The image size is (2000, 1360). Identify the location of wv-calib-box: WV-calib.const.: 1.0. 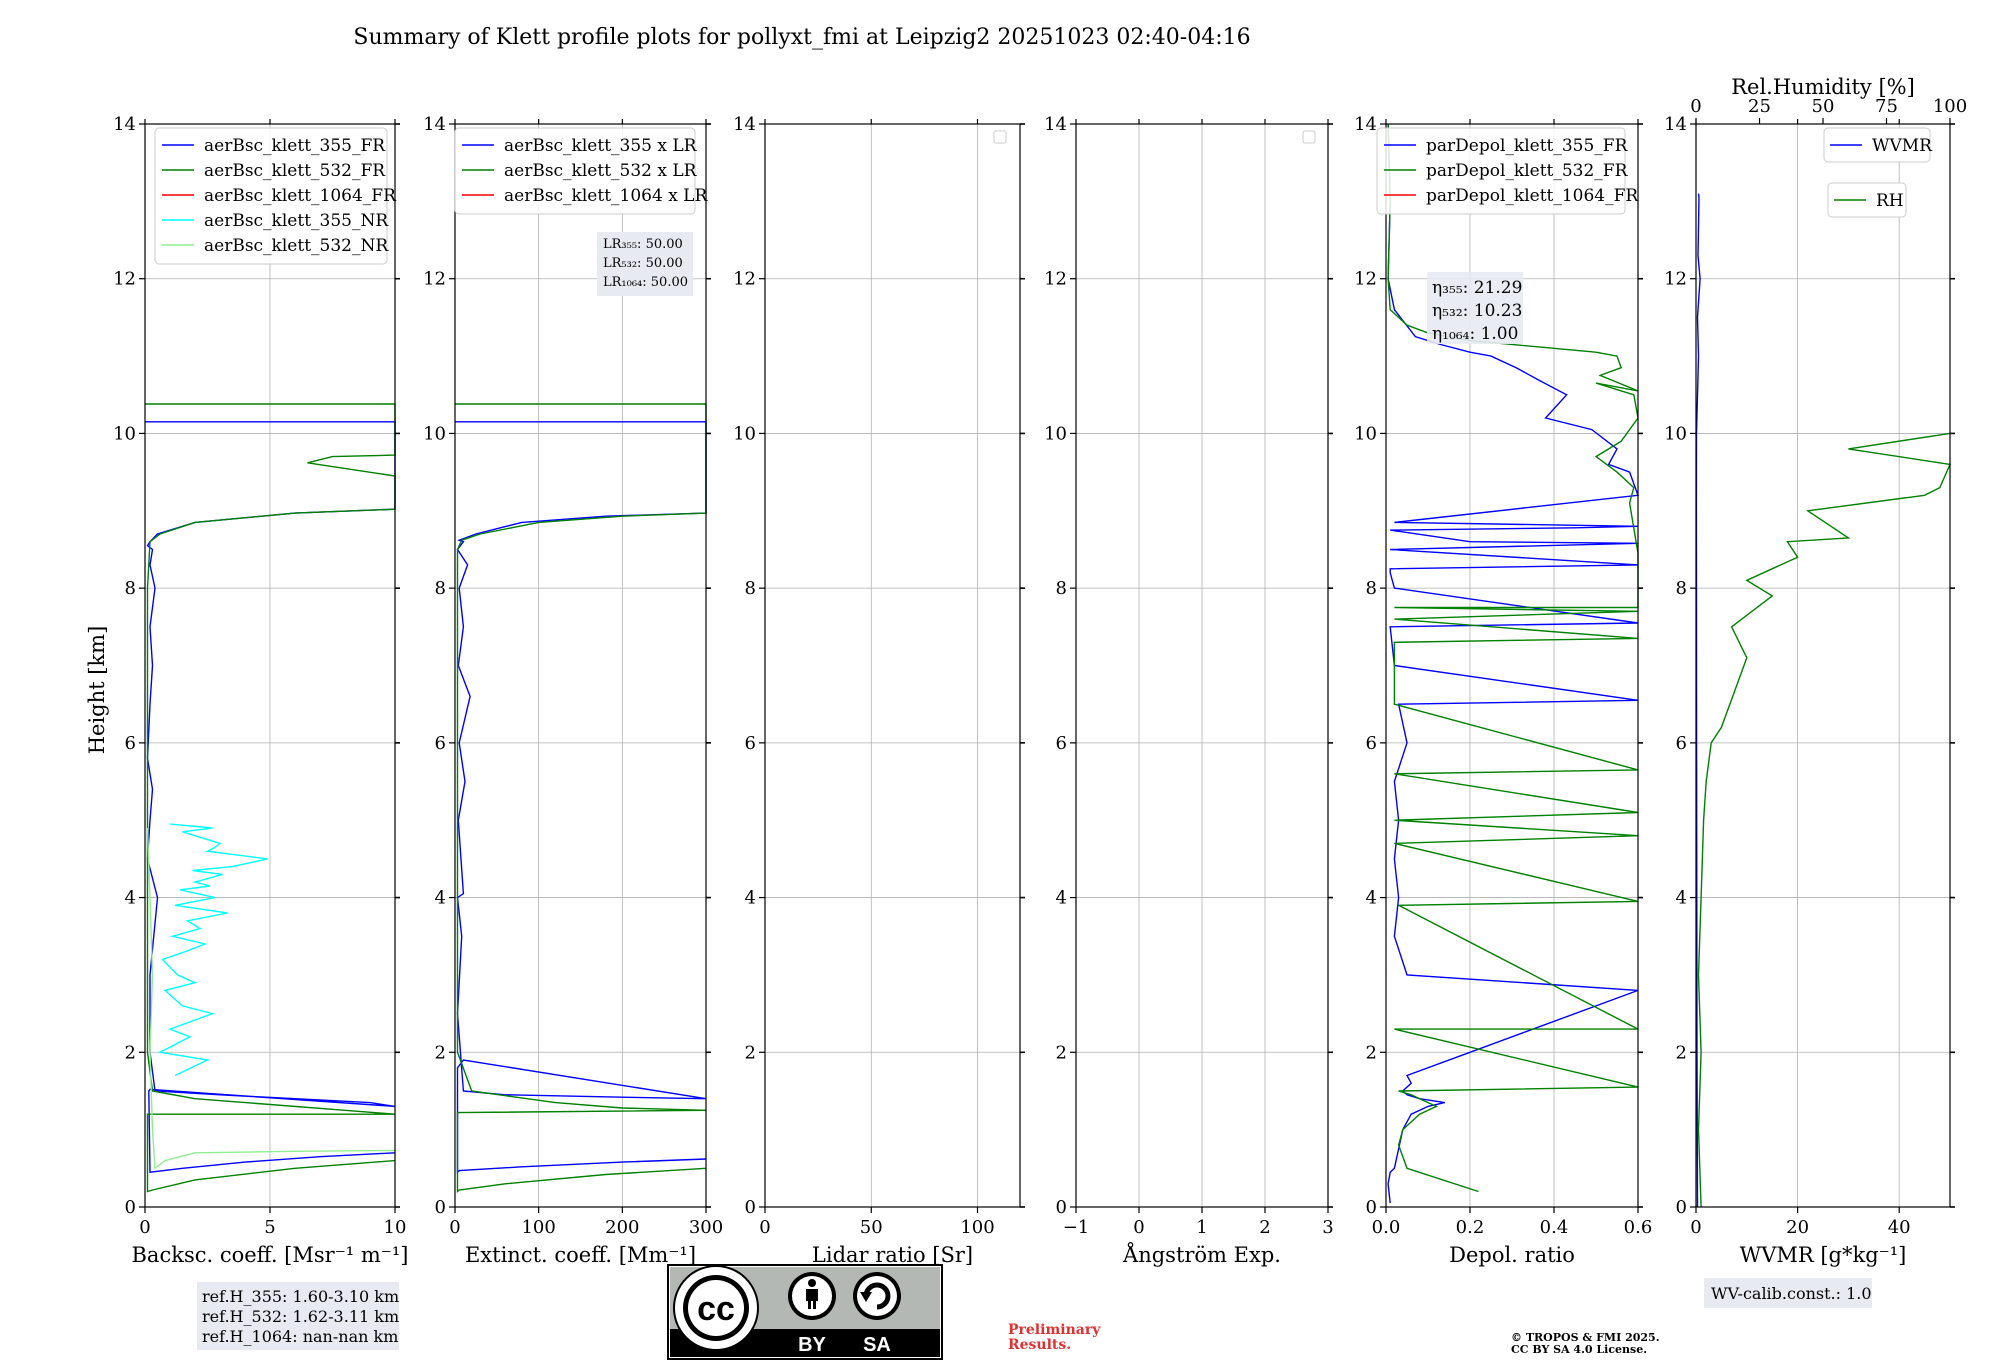
(1788, 1293).